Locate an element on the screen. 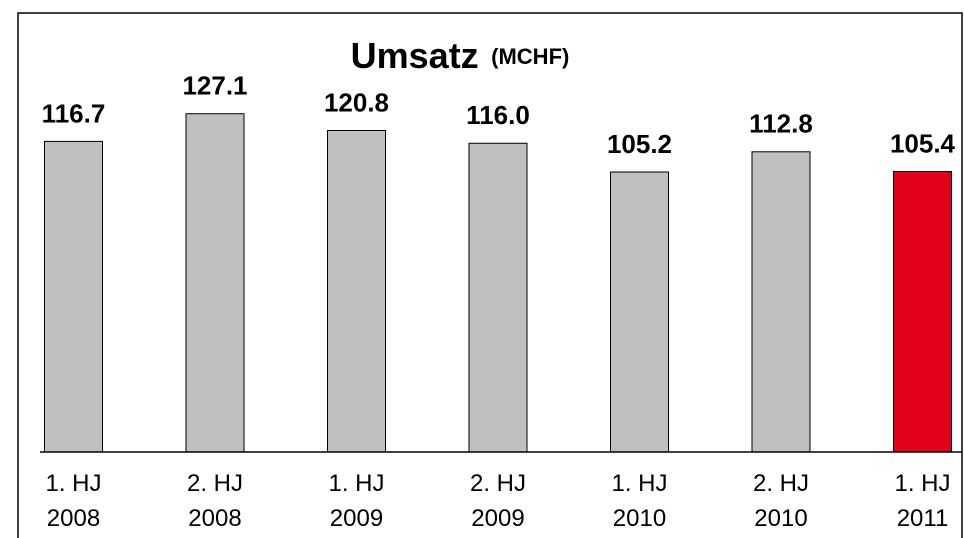  x-tick-label: 1. HJ 2008 is located at coordinates (73, 501).